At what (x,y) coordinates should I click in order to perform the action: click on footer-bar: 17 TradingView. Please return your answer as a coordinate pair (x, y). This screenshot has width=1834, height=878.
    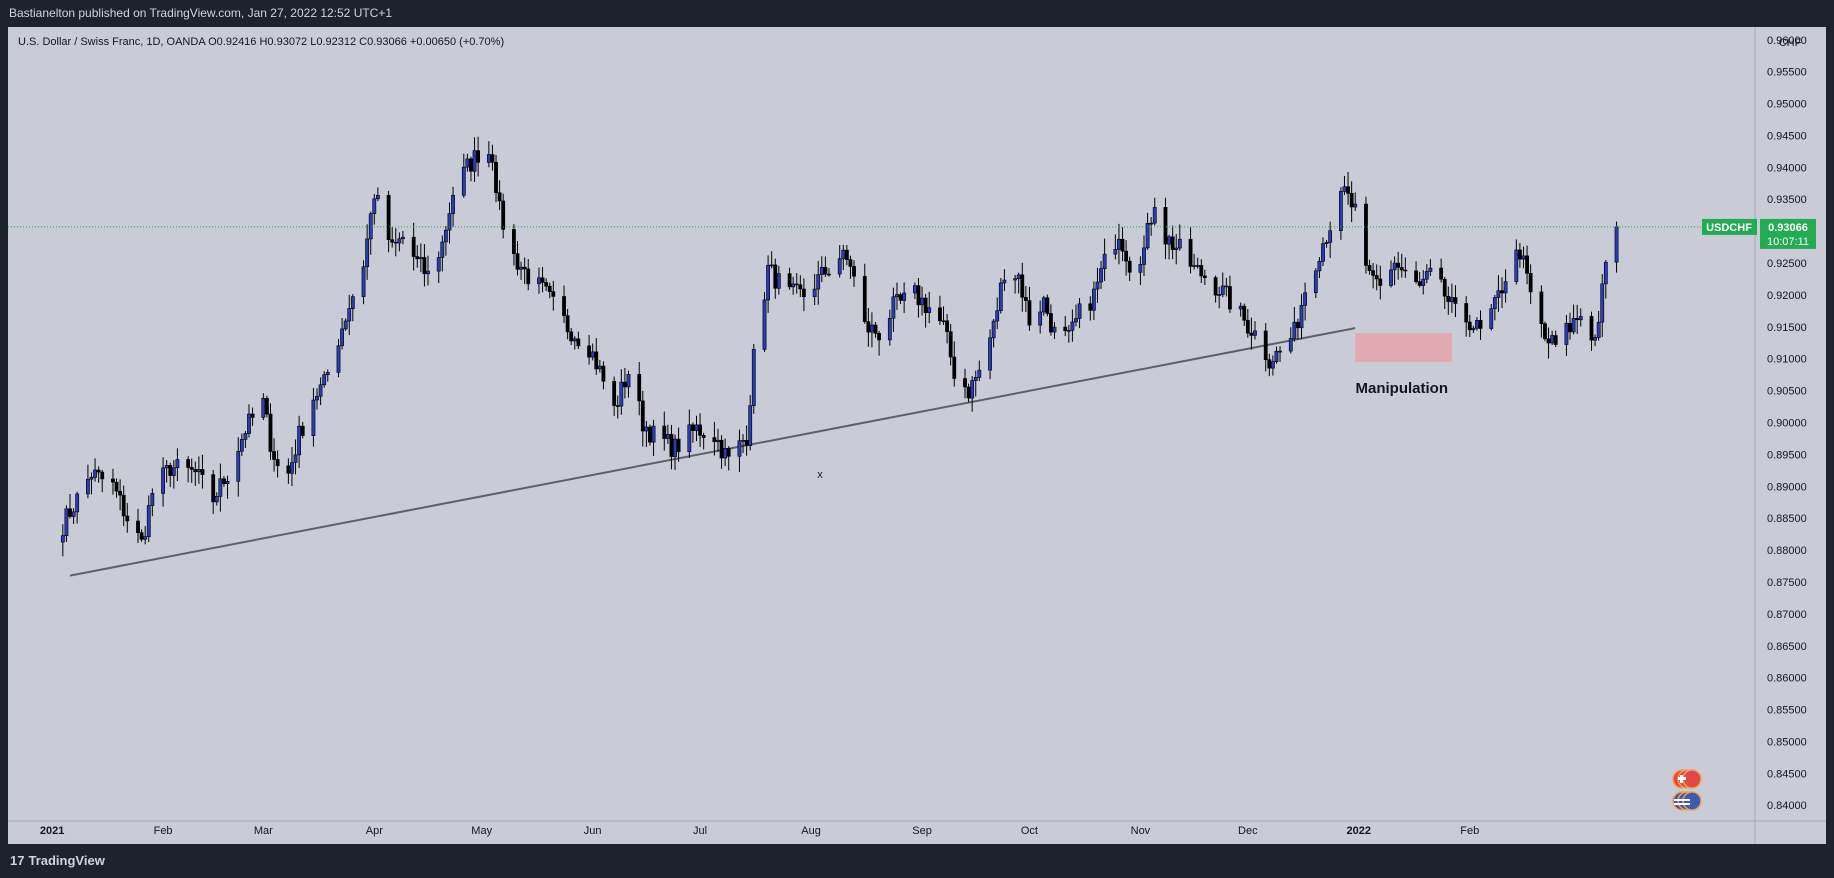
    Looking at the image, I should click on (917, 861).